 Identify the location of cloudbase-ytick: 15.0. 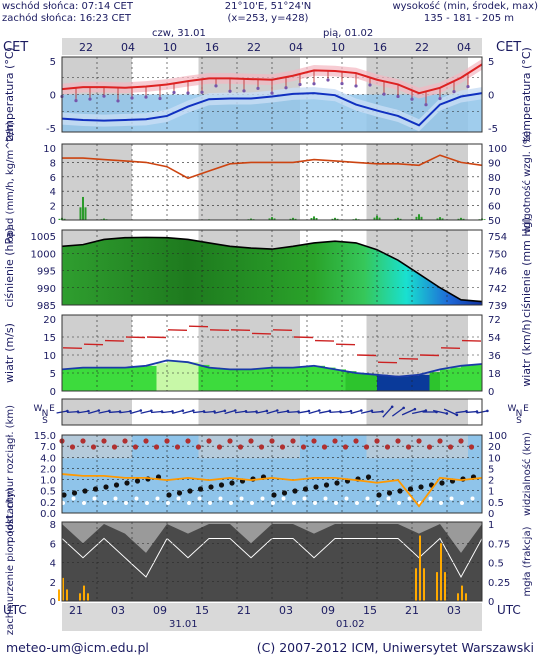
(45, 436).